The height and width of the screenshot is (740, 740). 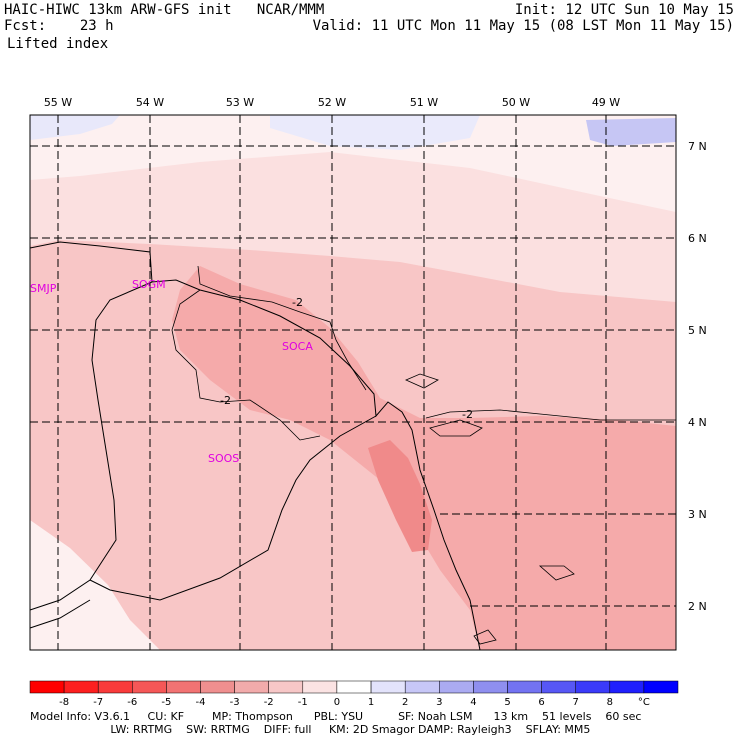 What do you see at coordinates (697, 146) in the screenshot?
I see `lat-label-7n: 7 N` at bounding box center [697, 146].